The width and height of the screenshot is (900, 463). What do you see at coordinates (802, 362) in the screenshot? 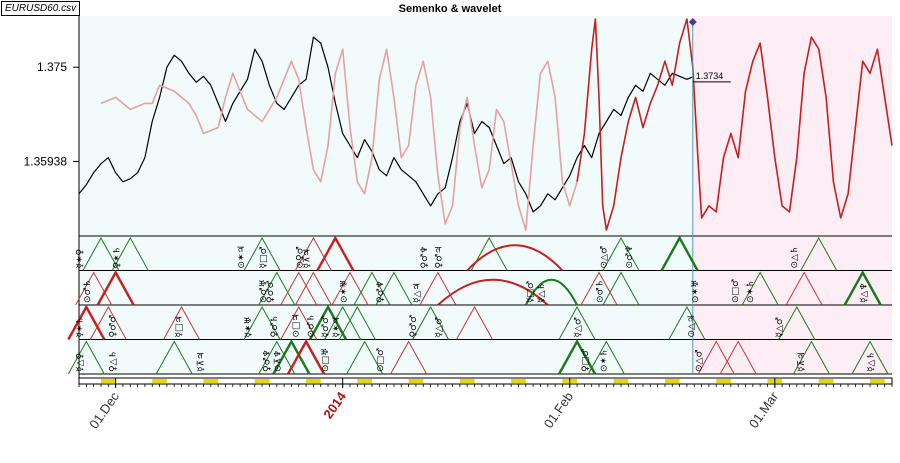
I see `aspect-glyph: ☿⊼♃` at bounding box center [802, 362].